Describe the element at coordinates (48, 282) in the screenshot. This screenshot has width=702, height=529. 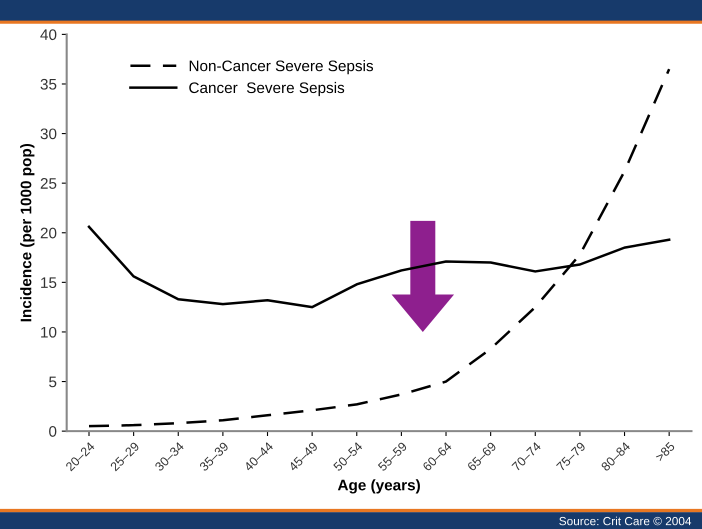
I see `y-tick-label: 15` at that location.